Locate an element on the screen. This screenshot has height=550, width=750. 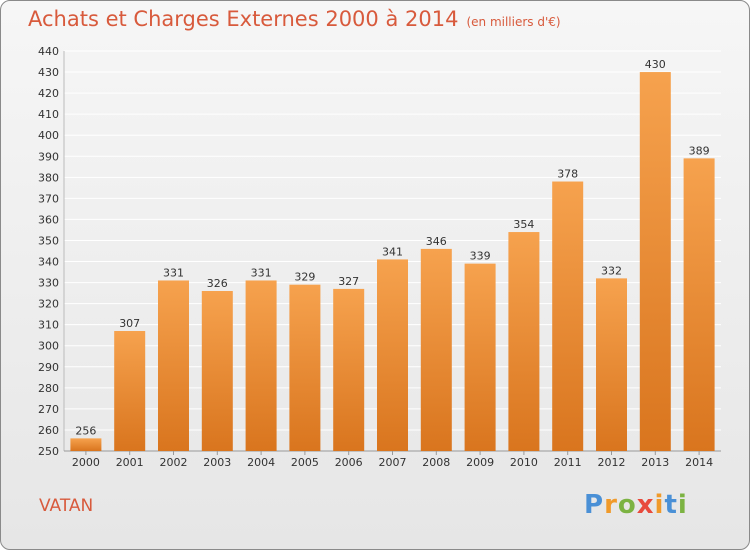
y-tick-label: 370 is located at coordinates (48, 198).